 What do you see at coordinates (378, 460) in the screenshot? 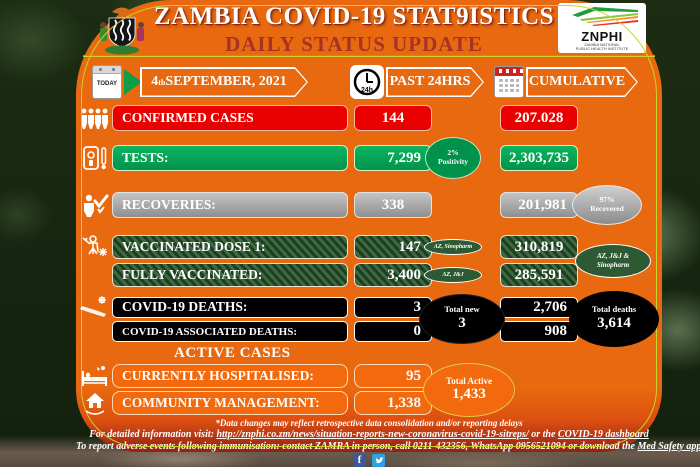
I see `twitter-icon` at bounding box center [378, 460].